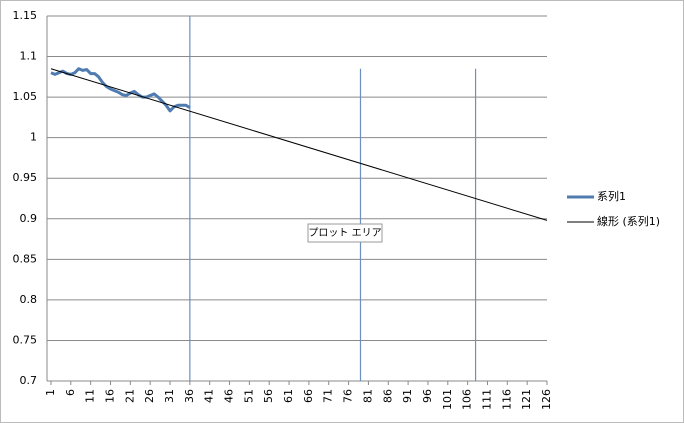 This screenshot has height=423, width=684. I want to click on y-tick-label: 0.9, so click(29, 218).